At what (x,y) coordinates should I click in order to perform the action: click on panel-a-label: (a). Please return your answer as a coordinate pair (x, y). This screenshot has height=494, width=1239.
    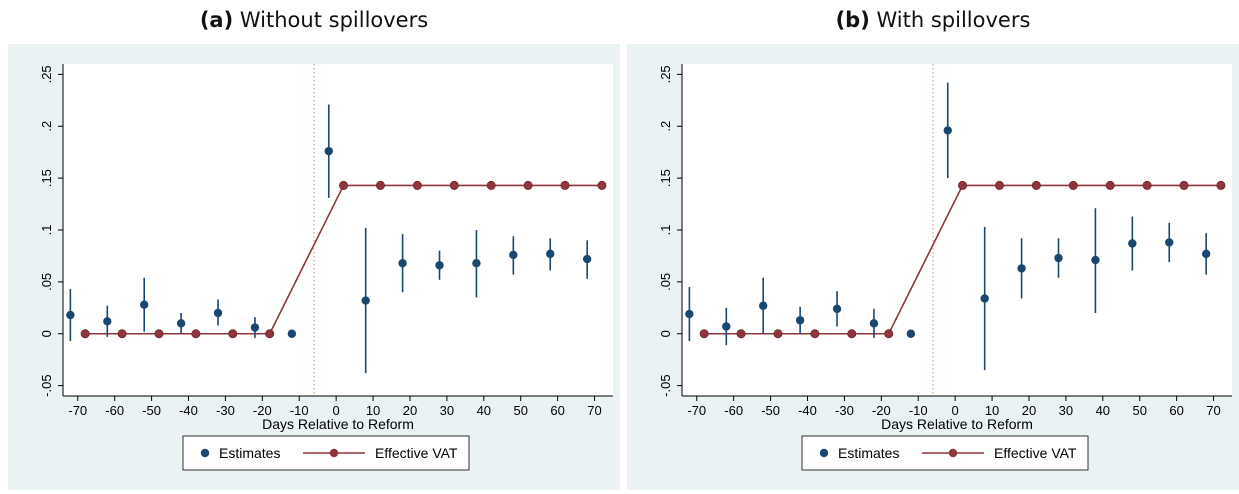
    Looking at the image, I should click on (216, 20).